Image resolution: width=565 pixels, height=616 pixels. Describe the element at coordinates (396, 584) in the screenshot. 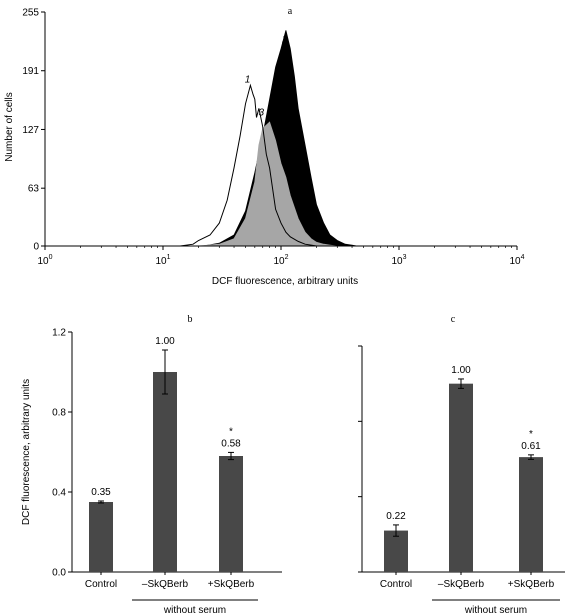

I see `category-label-c-0: Control` at that location.